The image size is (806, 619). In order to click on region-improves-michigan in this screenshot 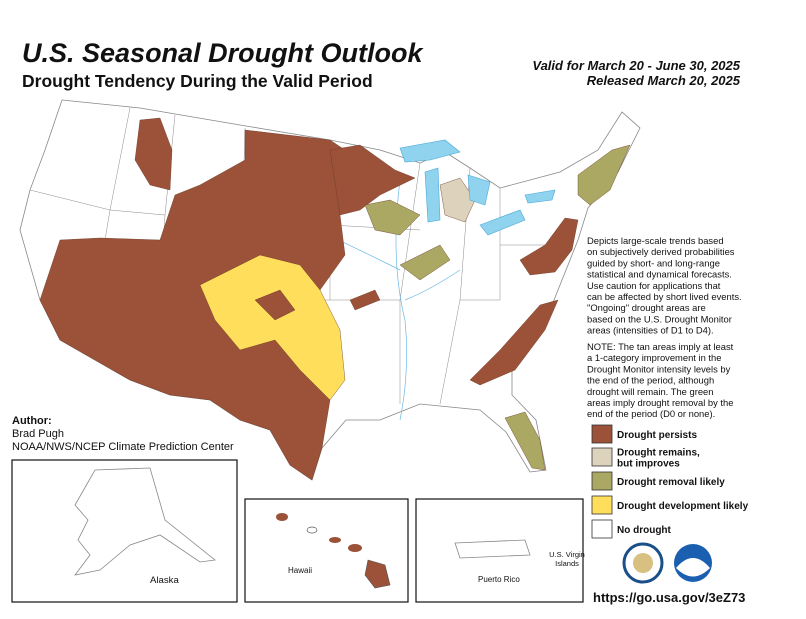, I will do `click(457, 200)`.